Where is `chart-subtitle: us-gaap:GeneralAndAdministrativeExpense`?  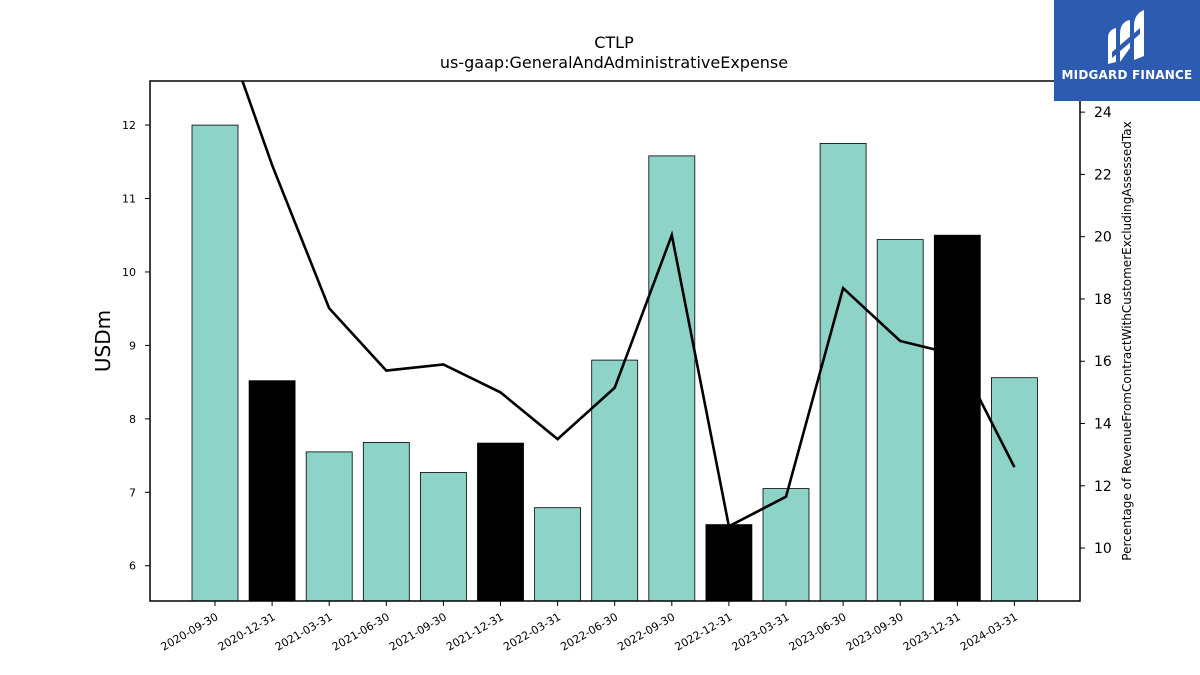 chart-subtitle: us-gaap:GeneralAndAdministrativeExpense is located at coordinates (614, 62).